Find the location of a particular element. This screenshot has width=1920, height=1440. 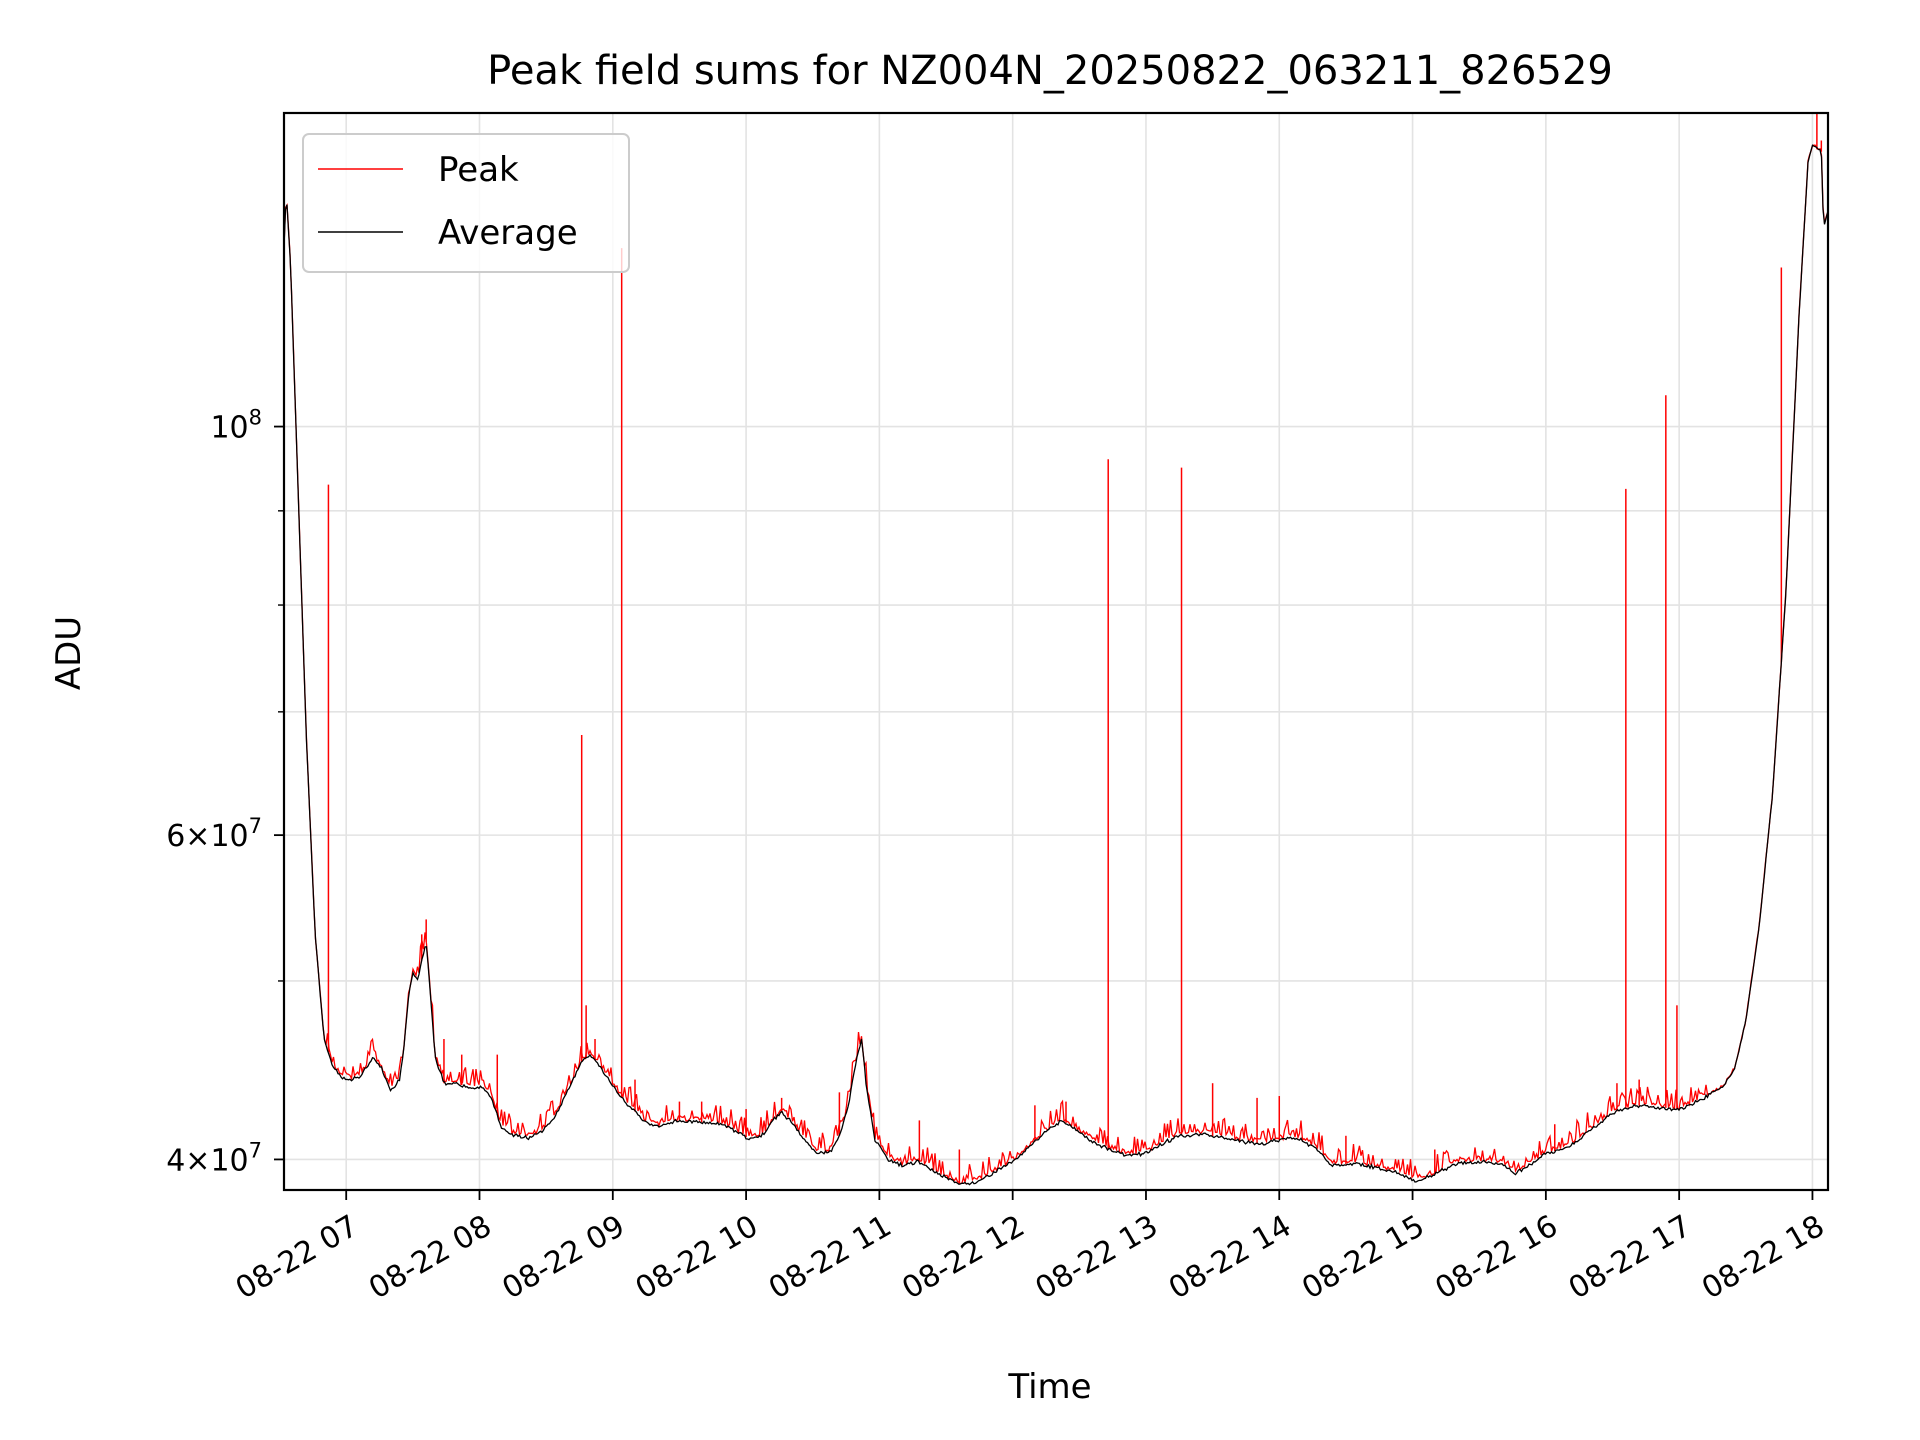

y-tick-mantissa: 4 is located at coordinates (175, 1160).